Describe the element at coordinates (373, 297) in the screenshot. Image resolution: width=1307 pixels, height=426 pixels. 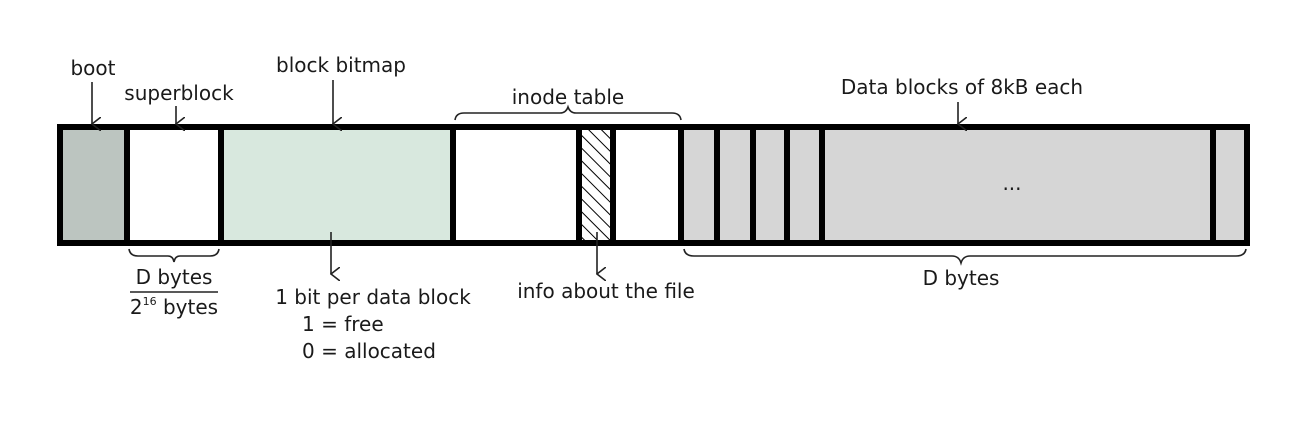
I see `bitmap-note-line-1: 1 bit per data block` at that location.